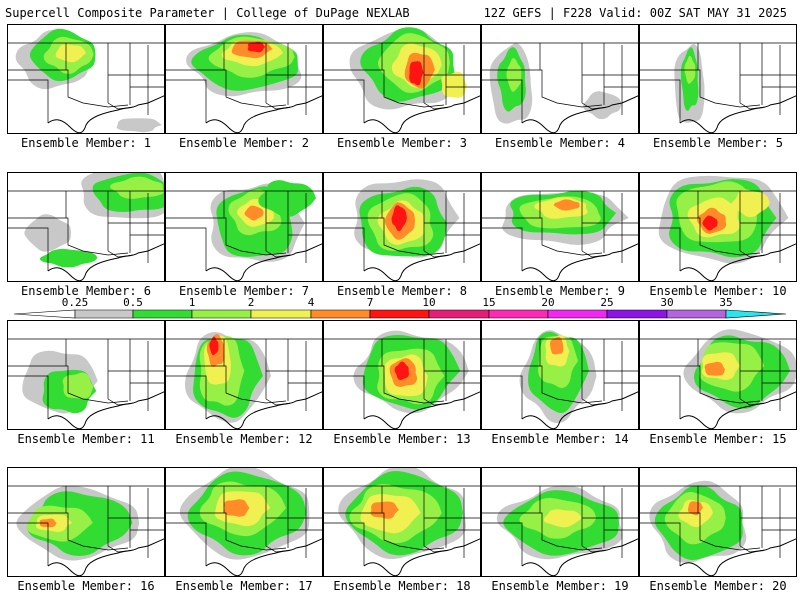 This screenshot has height=600, width=800. Describe the element at coordinates (718, 586) in the screenshot. I see `ensemble-member-label: Ensemble Member: 20` at that location.